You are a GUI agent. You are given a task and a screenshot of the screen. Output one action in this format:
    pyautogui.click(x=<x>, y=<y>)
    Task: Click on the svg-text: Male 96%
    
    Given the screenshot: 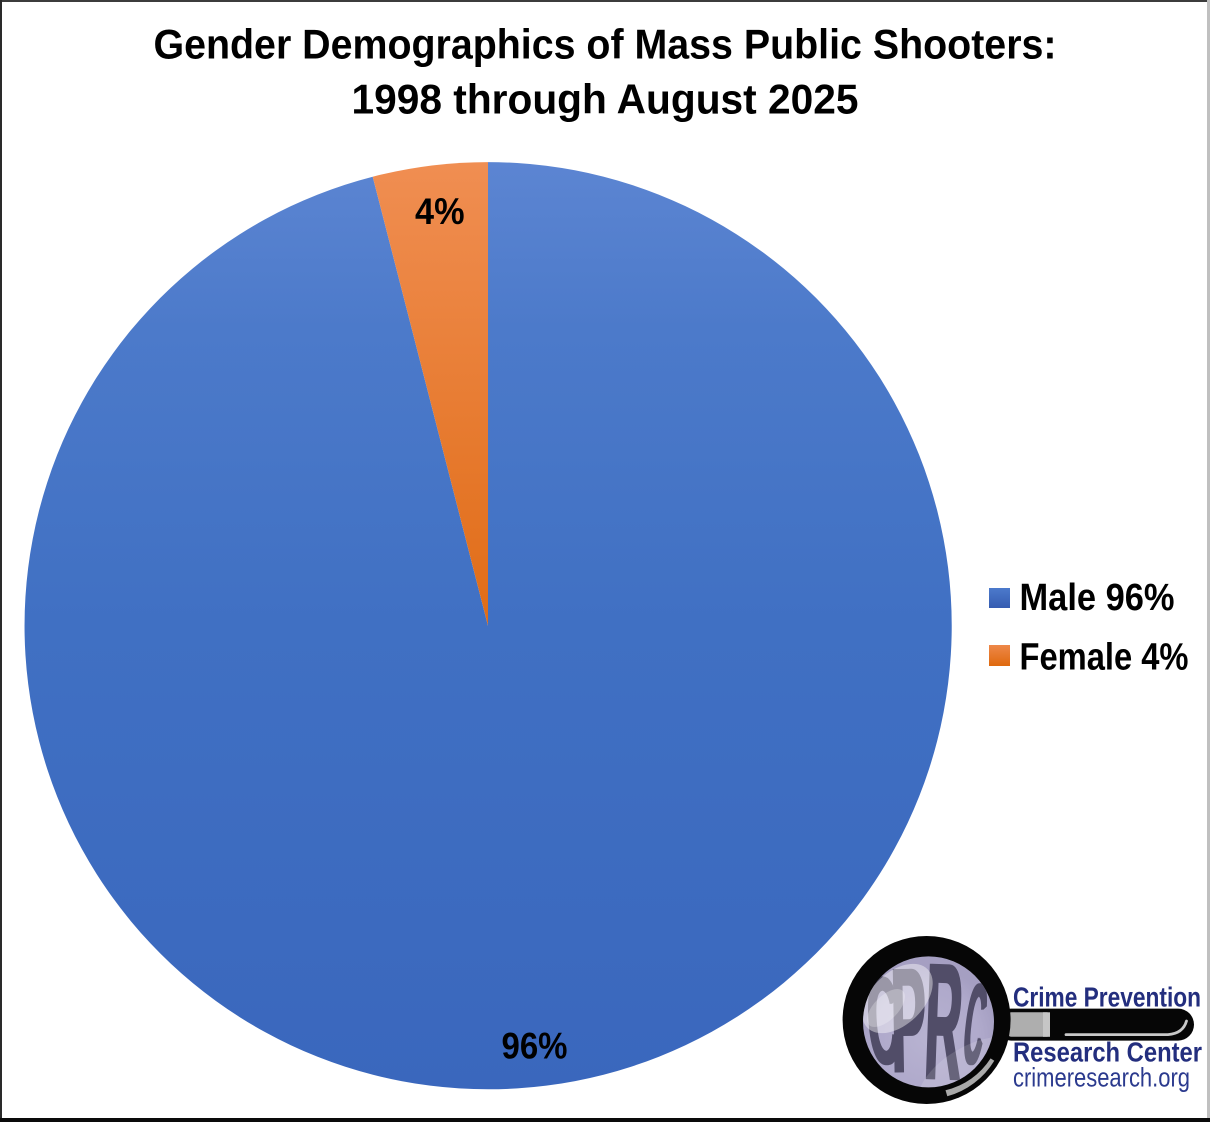 What is the action you would take?
    pyautogui.click(x=1097, y=598)
    